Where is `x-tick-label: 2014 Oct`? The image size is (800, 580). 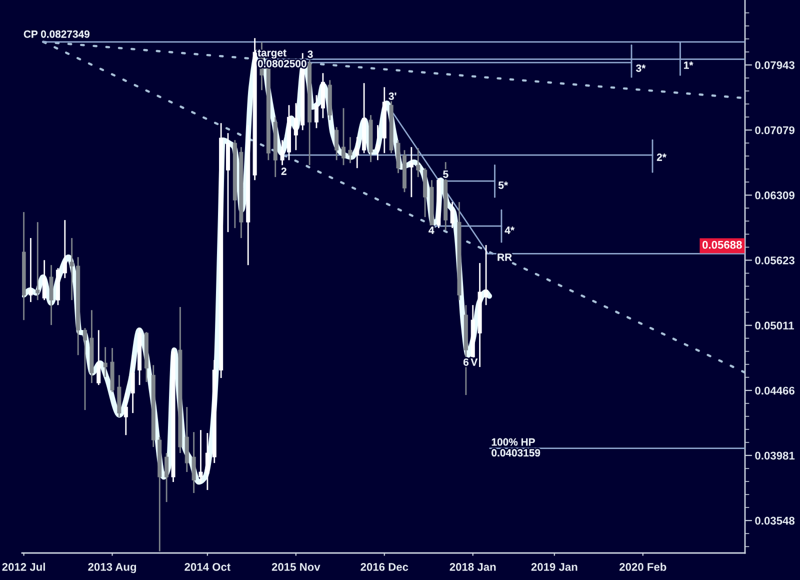
x-tick-label: 2014 Oct is located at coordinates (207, 567).